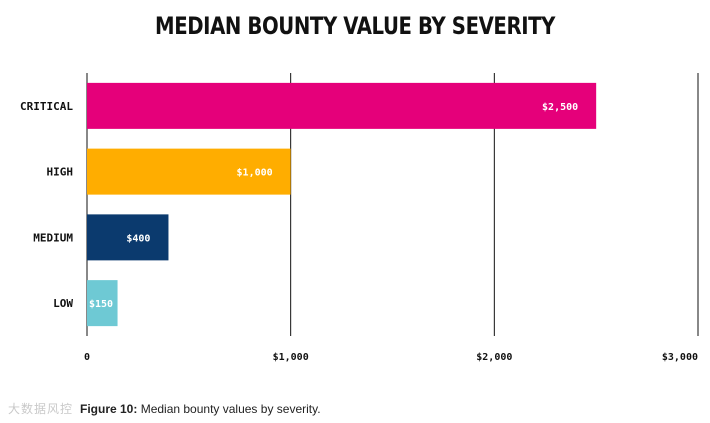 The width and height of the screenshot is (710, 423). What do you see at coordinates (41, 409) in the screenshot?
I see `watermark: 大数据风控` at bounding box center [41, 409].